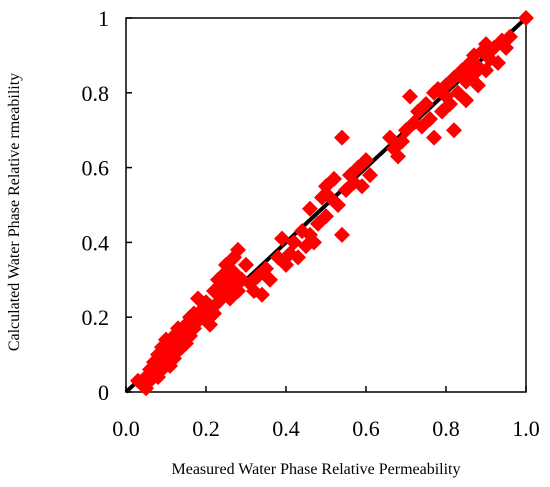 This screenshot has height=487, width=550. I want to click on y-tick-label: 0.8, so click(96, 93).